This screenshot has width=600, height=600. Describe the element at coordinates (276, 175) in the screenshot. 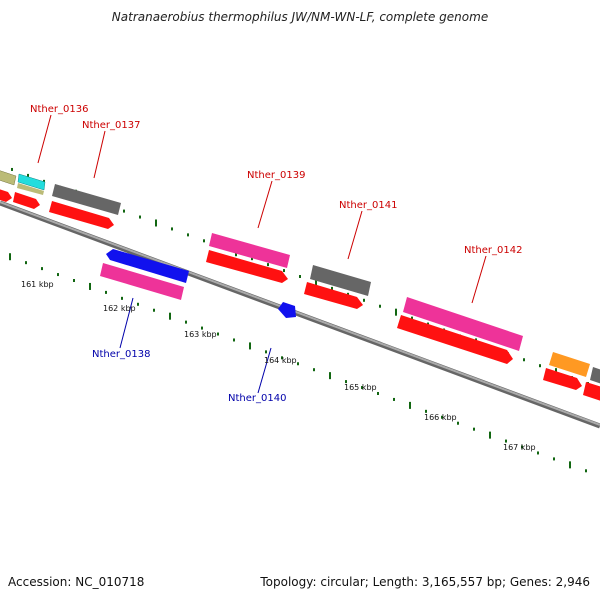

I see `svg-text: Nther_0139` at that location.